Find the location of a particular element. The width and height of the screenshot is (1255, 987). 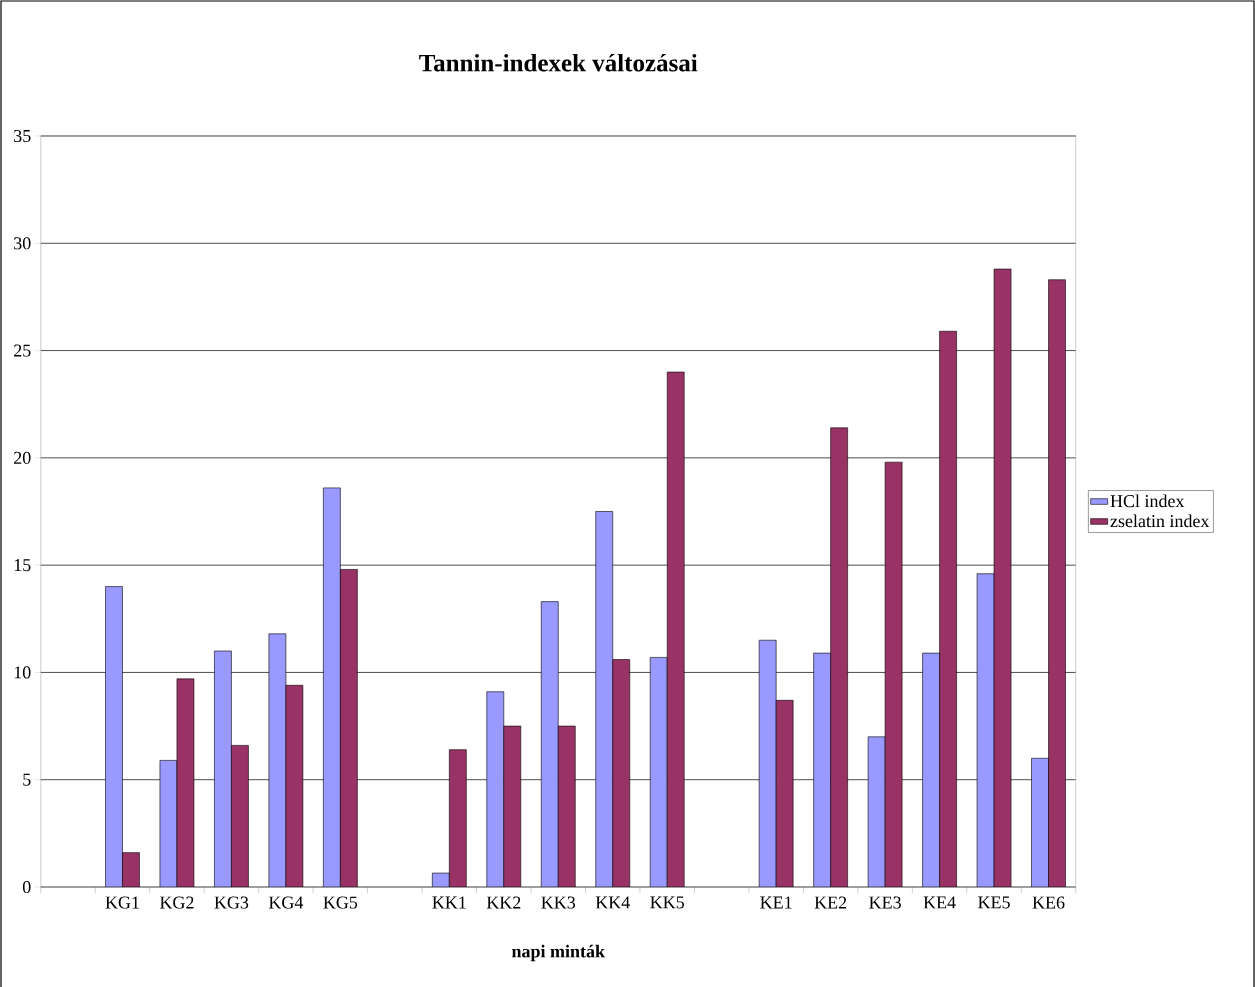

x-axis-title: napi minták is located at coordinates (558, 953).